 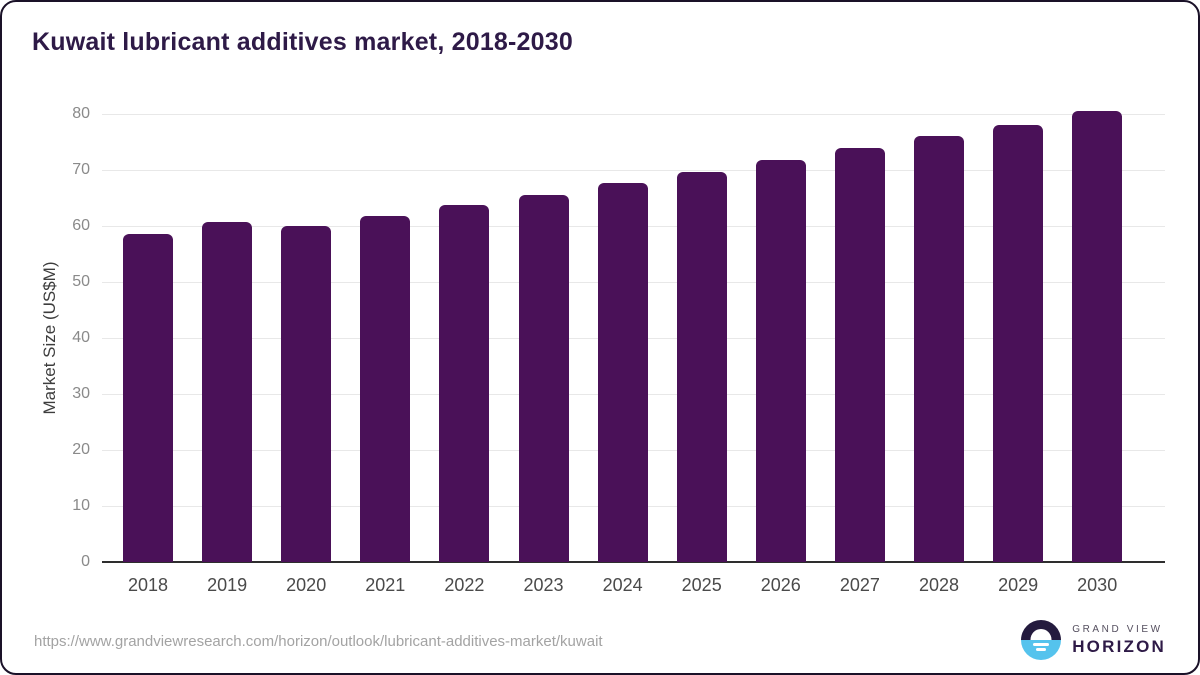 What do you see at coordinates (633, 562) in the screenshot?
I see `x-axis-line` at bounding box center [633, 562].